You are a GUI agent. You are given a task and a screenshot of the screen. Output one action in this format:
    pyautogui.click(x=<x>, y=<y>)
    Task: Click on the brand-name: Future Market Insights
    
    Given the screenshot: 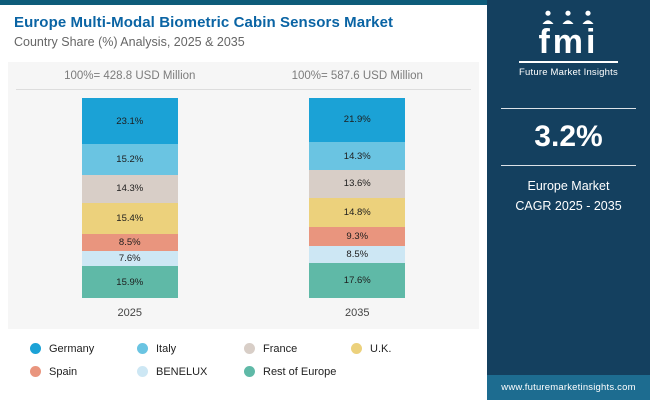 What is the action you would take?
    pyautogui.click(x=568, y=73)
    